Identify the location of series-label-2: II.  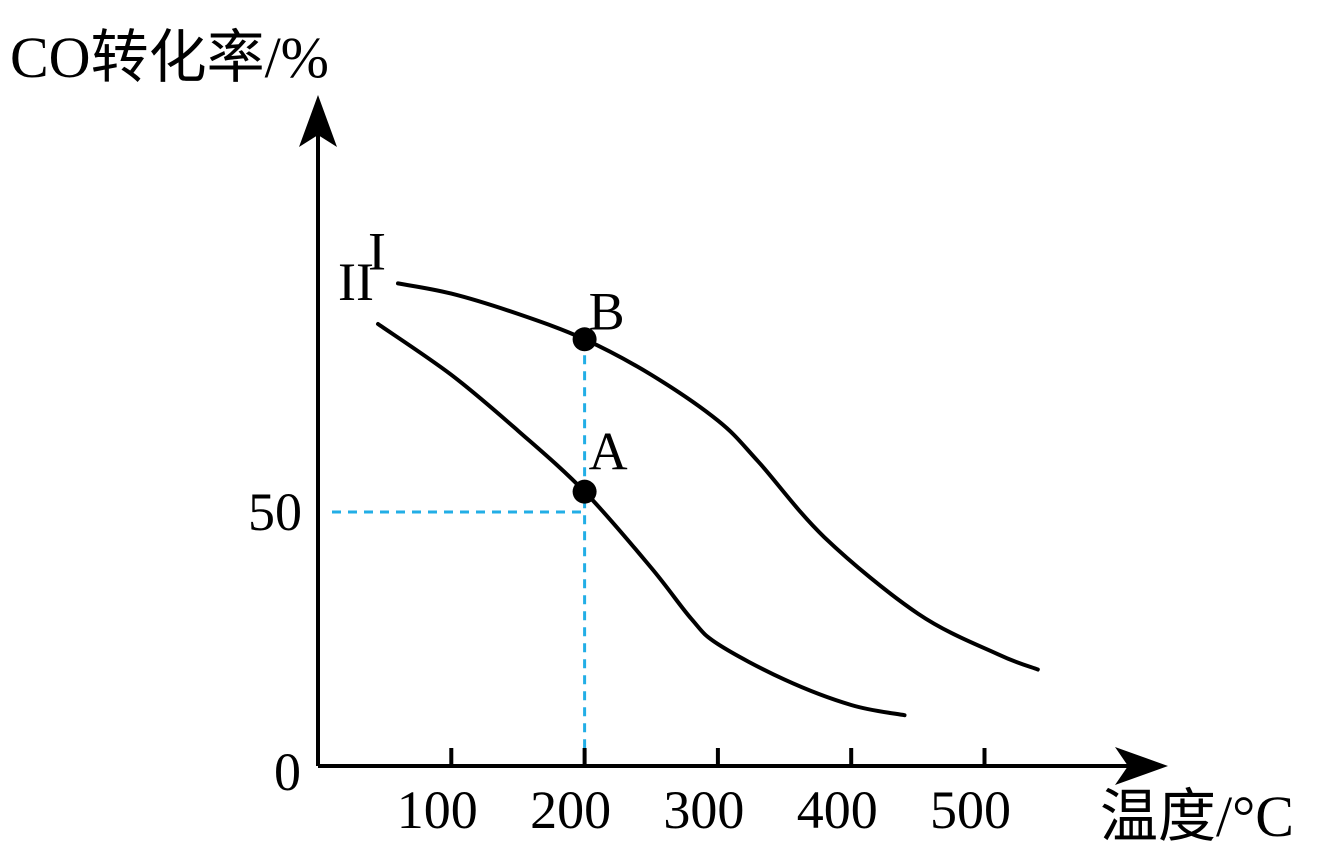
(356, 282).